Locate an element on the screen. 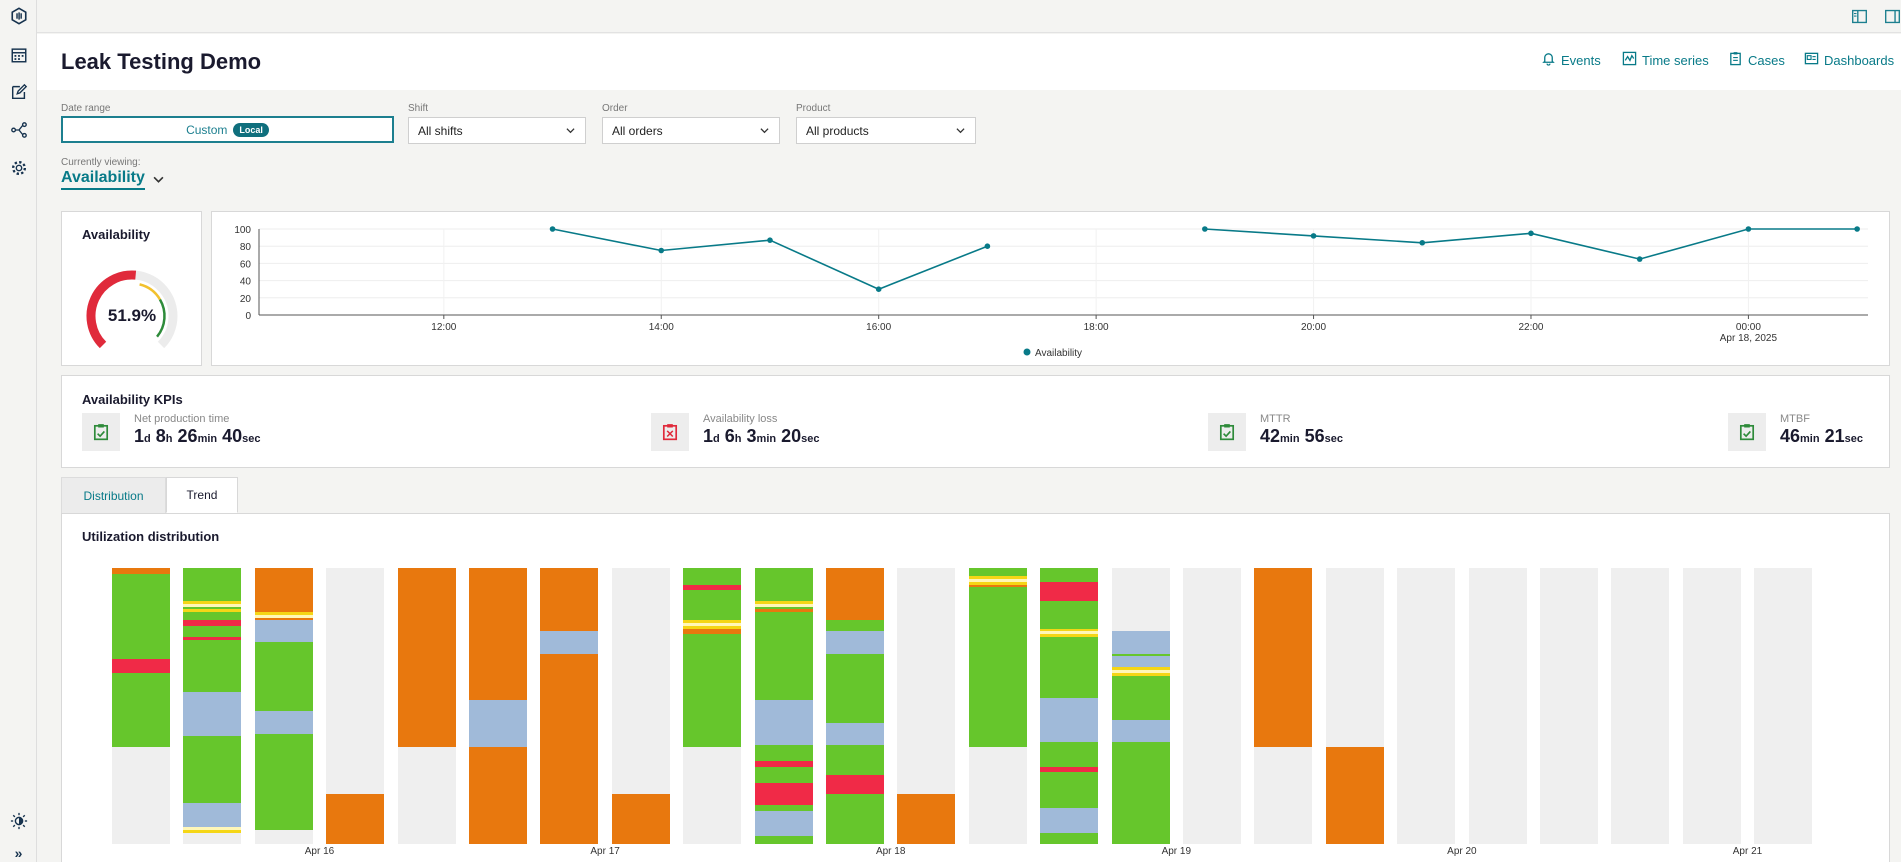 This screenshot has width=1901, height=862. cases-link: Cases is located at coordinates (1756, 60).